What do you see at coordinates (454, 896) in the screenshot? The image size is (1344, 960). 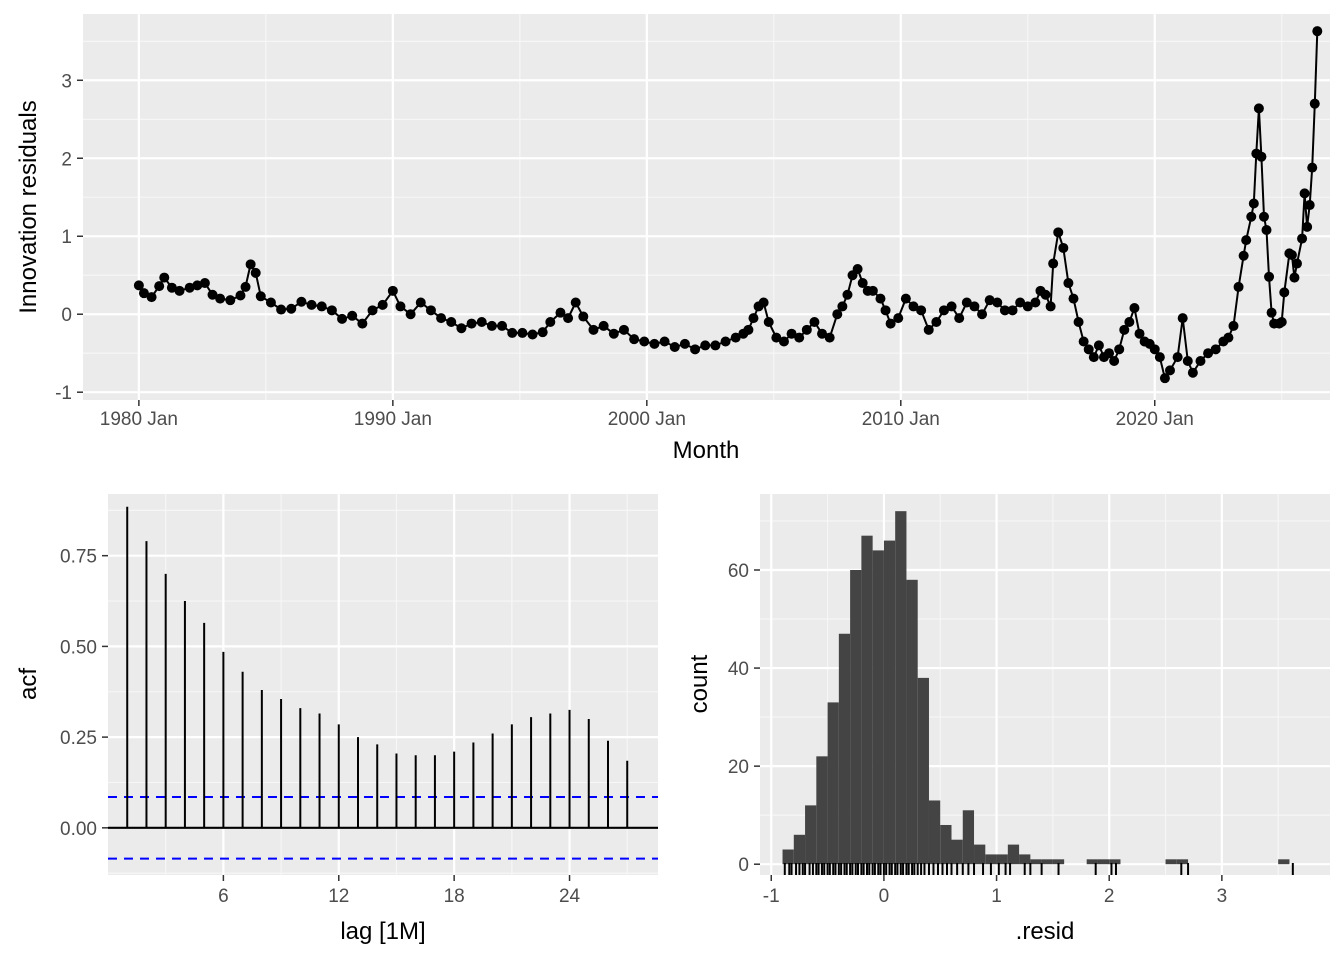 I see `acf-x-tick-label-2: 18` at bounding box center [454, 896].